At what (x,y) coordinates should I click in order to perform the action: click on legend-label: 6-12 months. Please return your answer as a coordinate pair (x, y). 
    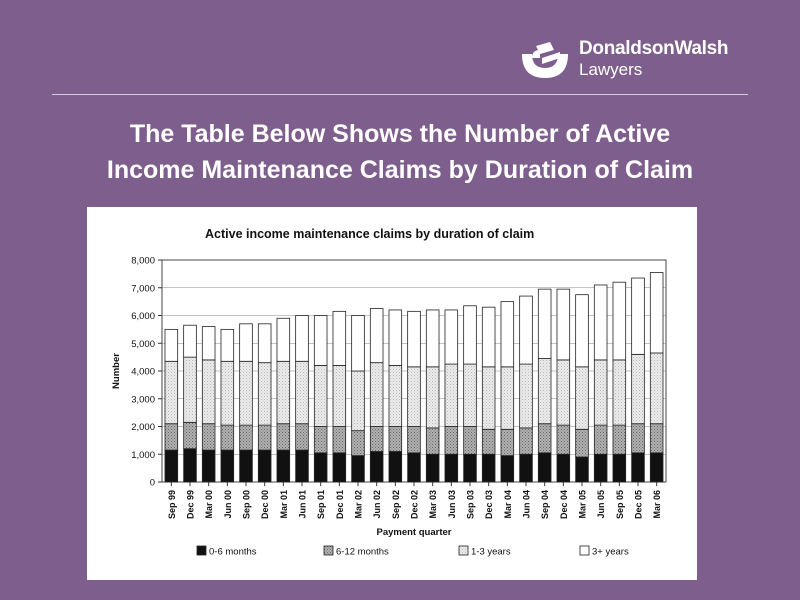
    Looking at the image, I should click on (362, 552).